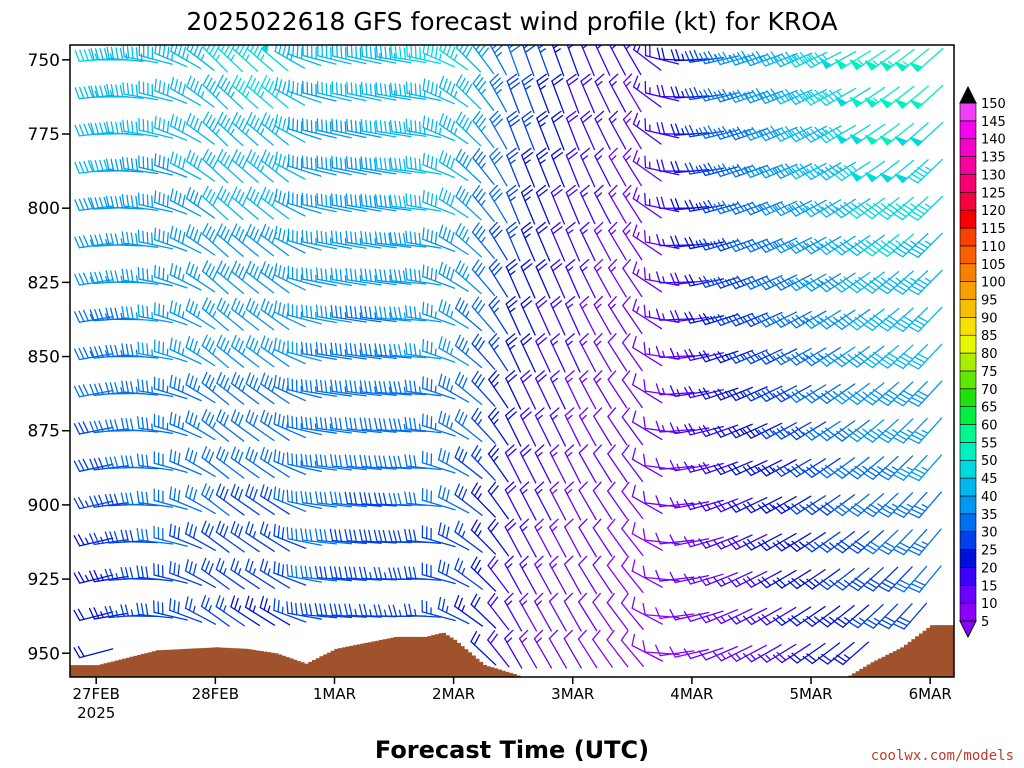 The height and width of the screenshot is (768, 1024). Describe the element at coordinates (989, 300) in the screenshot. I see `colorbar-label: 95` at that location.